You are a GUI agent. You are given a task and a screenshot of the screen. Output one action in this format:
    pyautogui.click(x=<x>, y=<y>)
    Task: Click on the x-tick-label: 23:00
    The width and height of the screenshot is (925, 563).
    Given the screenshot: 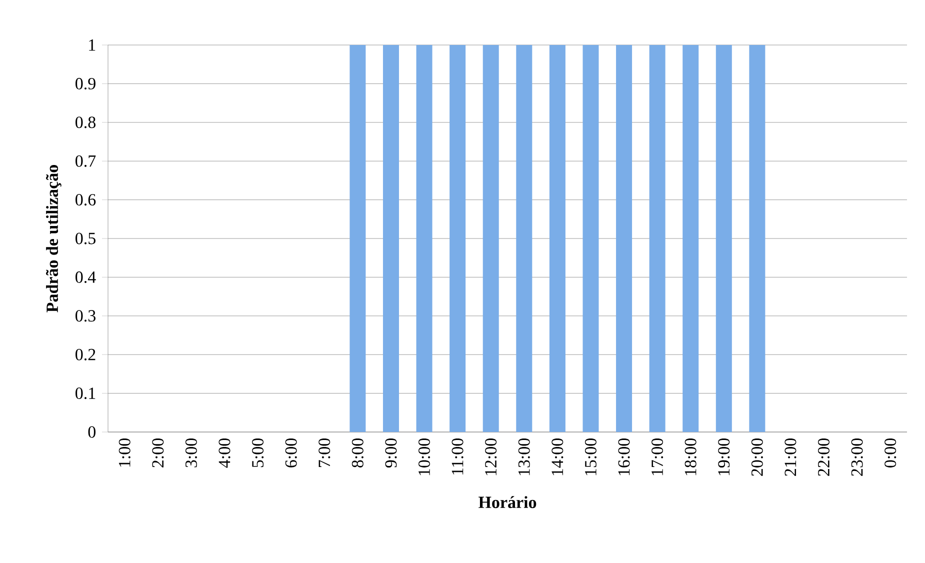 What is the action you would take?
    pyautogui.click(x=857, y=457)
    